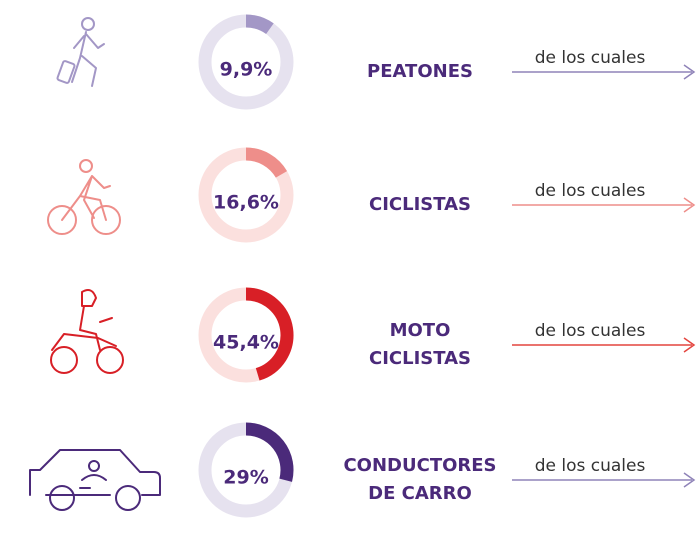 The height and width of the screenshot is (545, 698). I want to click on car-icon, so click(95, 480).